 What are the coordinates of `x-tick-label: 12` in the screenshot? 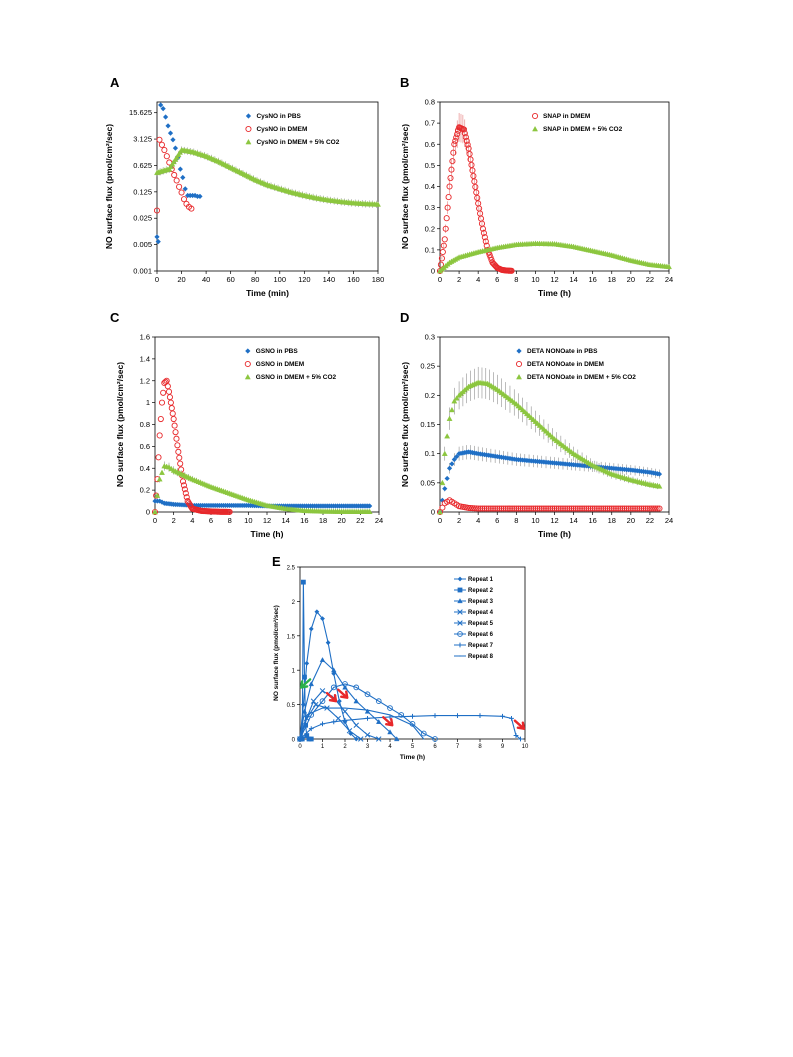 It's located at (554, 279).